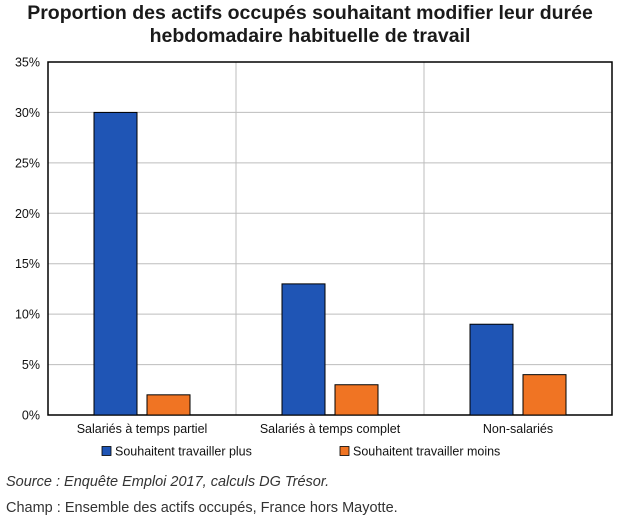 Image resolution: width=620 pixels, height=526 pixels. What do you see at coordinates (27, 264) in the screenshot?
I see `y-tick-label: 15%` at bounding box center [27, 264].